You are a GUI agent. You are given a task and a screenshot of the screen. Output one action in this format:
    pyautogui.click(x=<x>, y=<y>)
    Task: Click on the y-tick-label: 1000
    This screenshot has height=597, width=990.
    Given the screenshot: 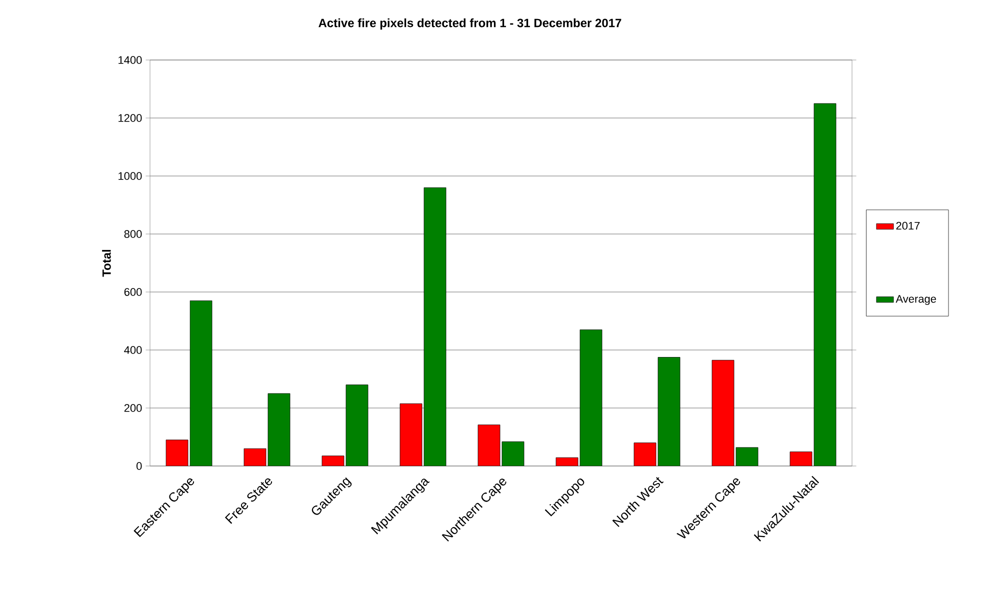 What is the action you would take?
    pyautogui.click(x=130, y=176)
    